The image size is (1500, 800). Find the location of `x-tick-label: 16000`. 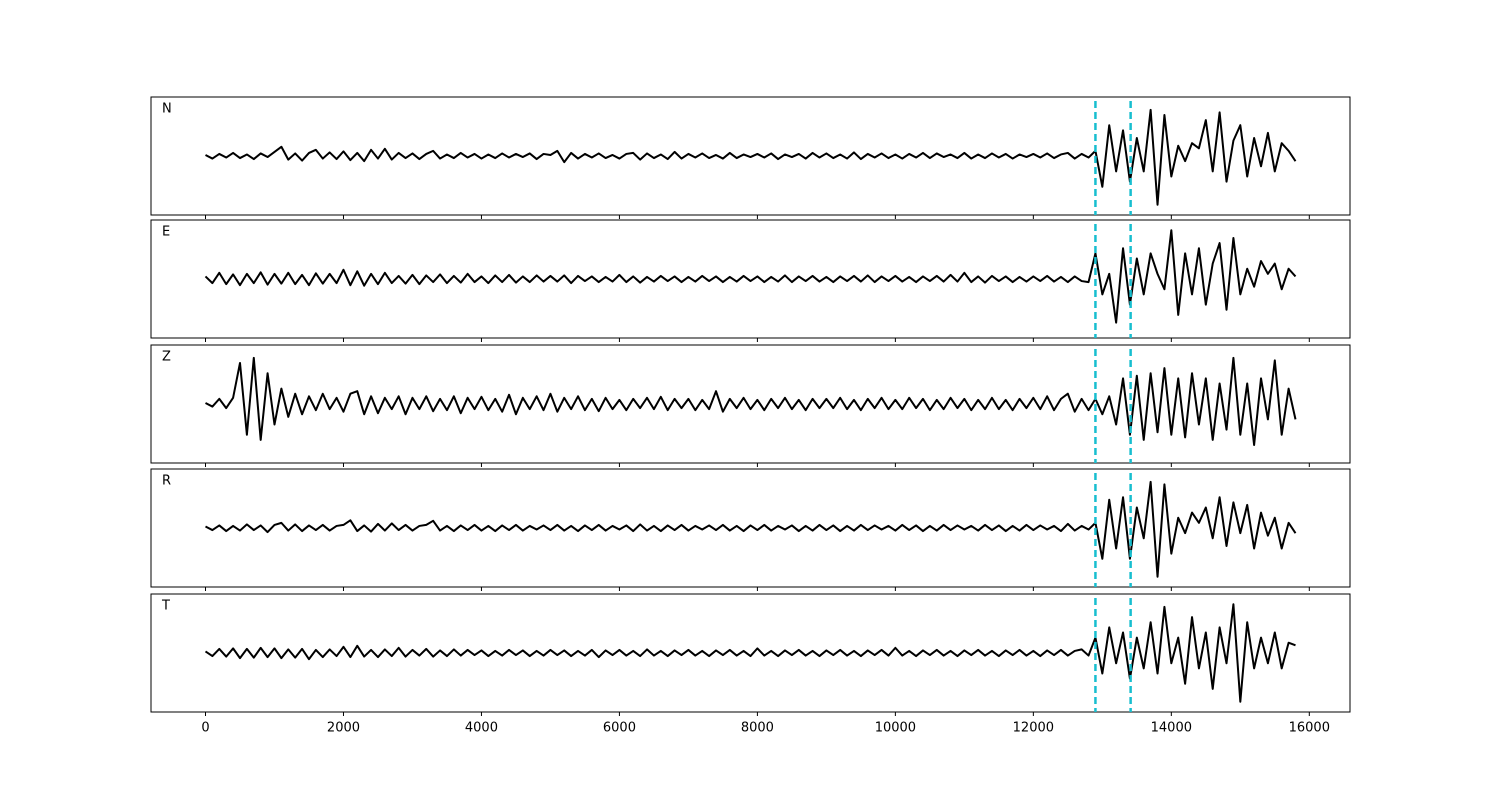

x-tick-label: 16000 is located at coordinates (1309, 728).